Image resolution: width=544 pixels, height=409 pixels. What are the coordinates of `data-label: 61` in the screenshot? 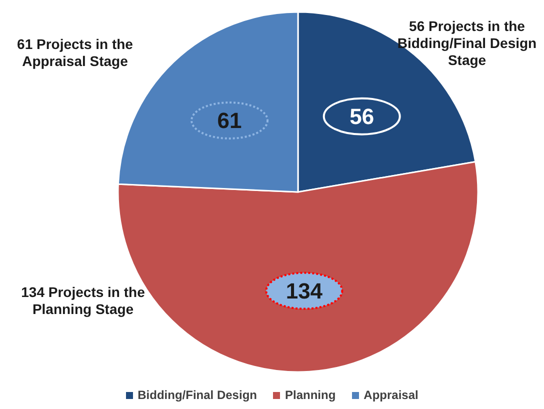 It's located at (229, 120).